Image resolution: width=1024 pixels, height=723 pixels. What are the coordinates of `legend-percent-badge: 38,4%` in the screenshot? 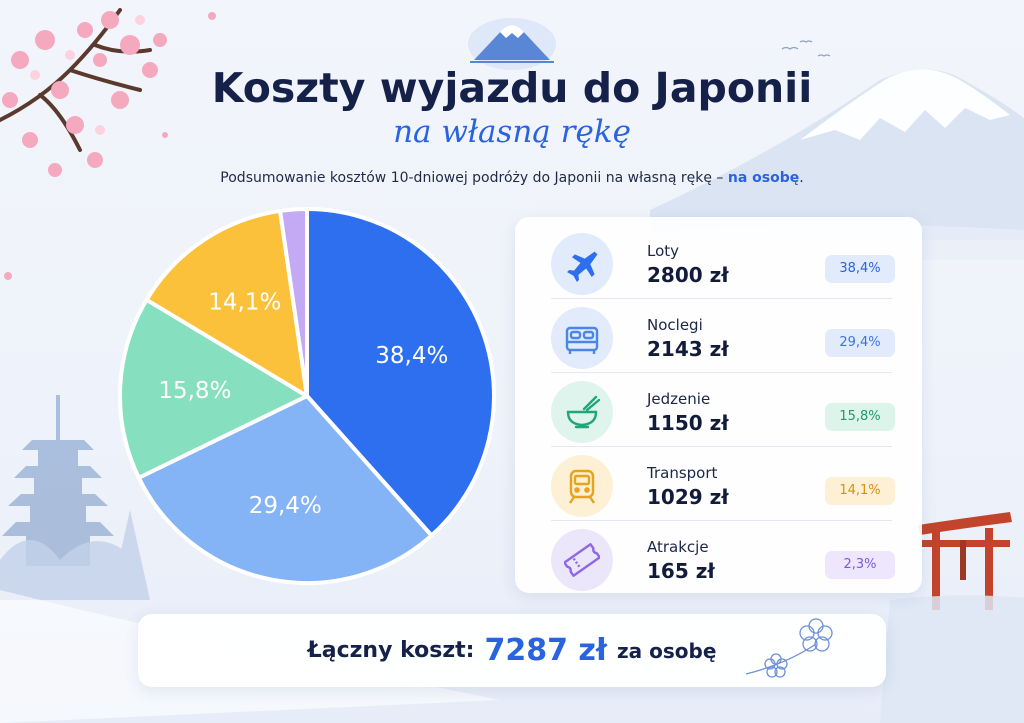 It's located at (860, 269).